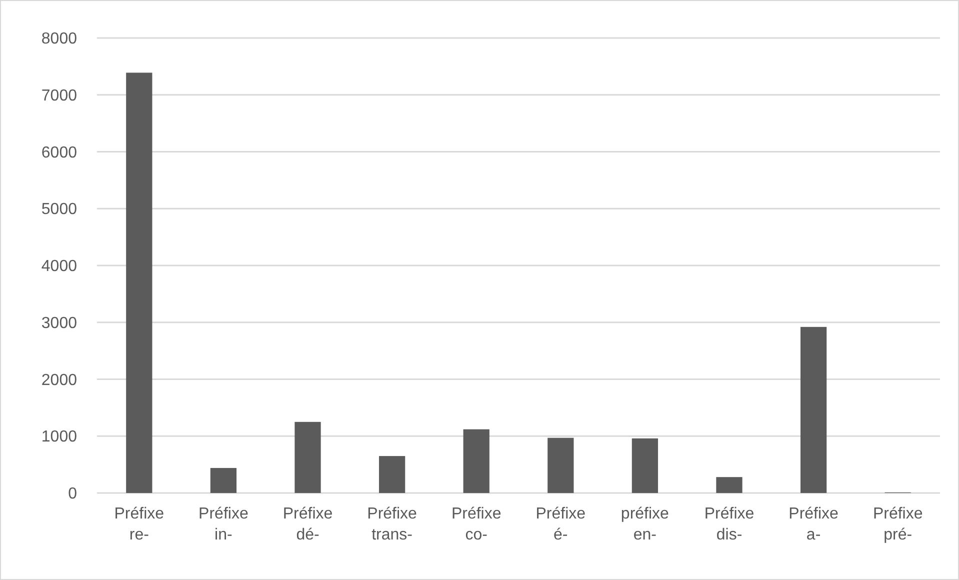 The image size is (959, 580). What do you see at coordinates (139, 525) in the screenshot?
I see `x-tick-label: Préfixe re-` at bounding box center [139, 525].